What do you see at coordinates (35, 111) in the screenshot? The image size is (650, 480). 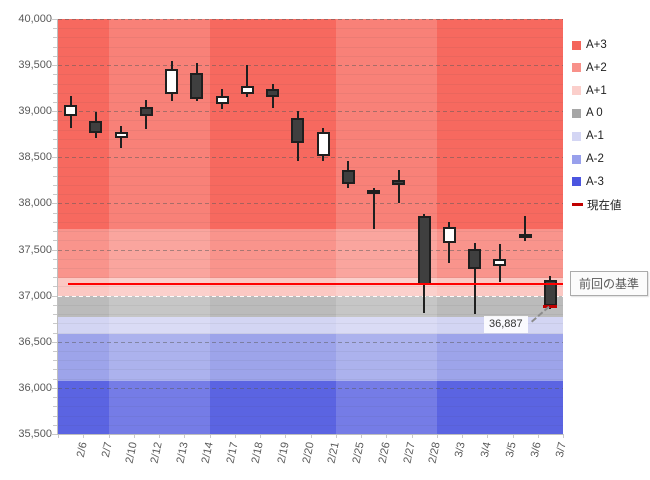 I see `y-axis-label: 39,000` at bounding box center [35, 111].